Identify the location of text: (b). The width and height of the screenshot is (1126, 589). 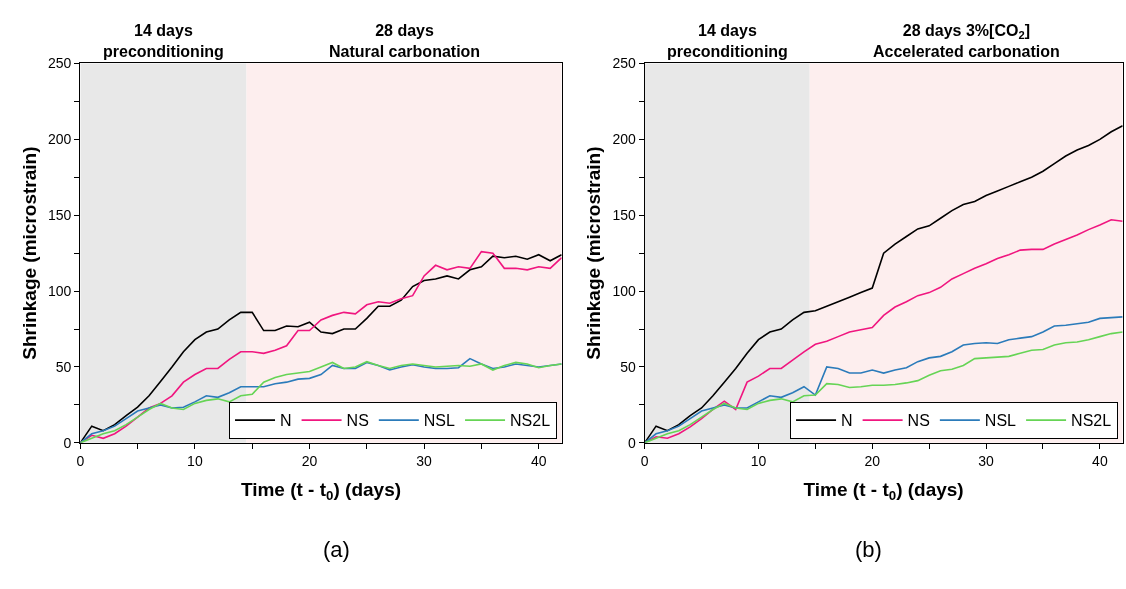
(868, 549).